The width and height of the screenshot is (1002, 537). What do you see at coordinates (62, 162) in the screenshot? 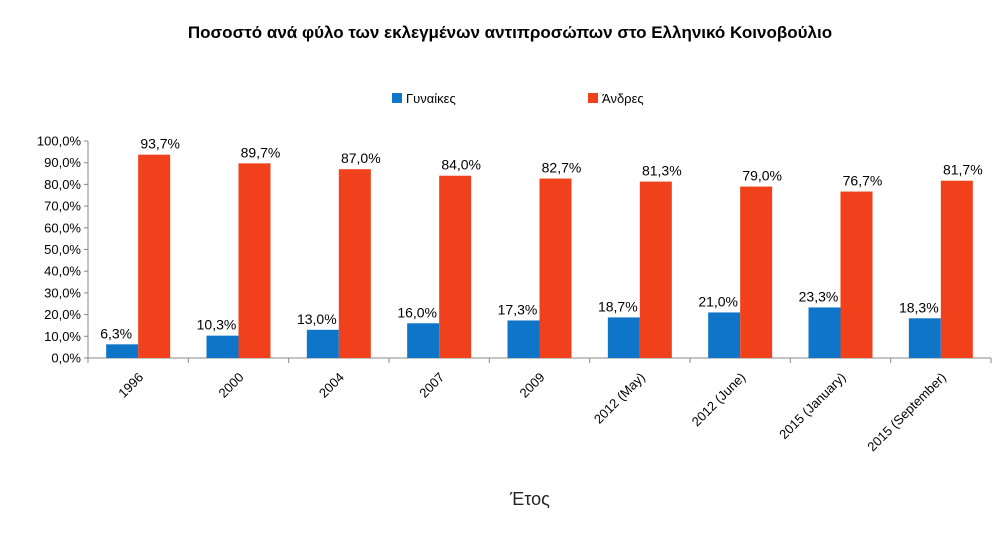
I see `y-tick-label: 90,0%` at bounding box center [62, 162].